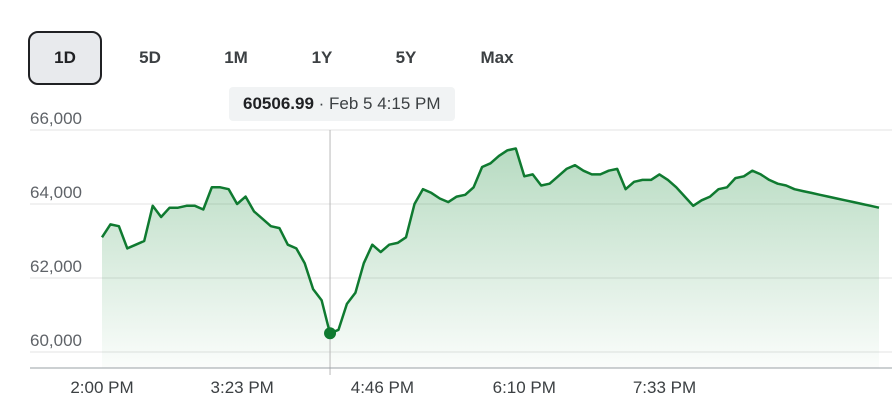 The width and height of the screenshot is (892, 419). Describe the element at coordinates (242, 387) in the screenshot. I see `x-tick-label: 3:23 PM` at that location.